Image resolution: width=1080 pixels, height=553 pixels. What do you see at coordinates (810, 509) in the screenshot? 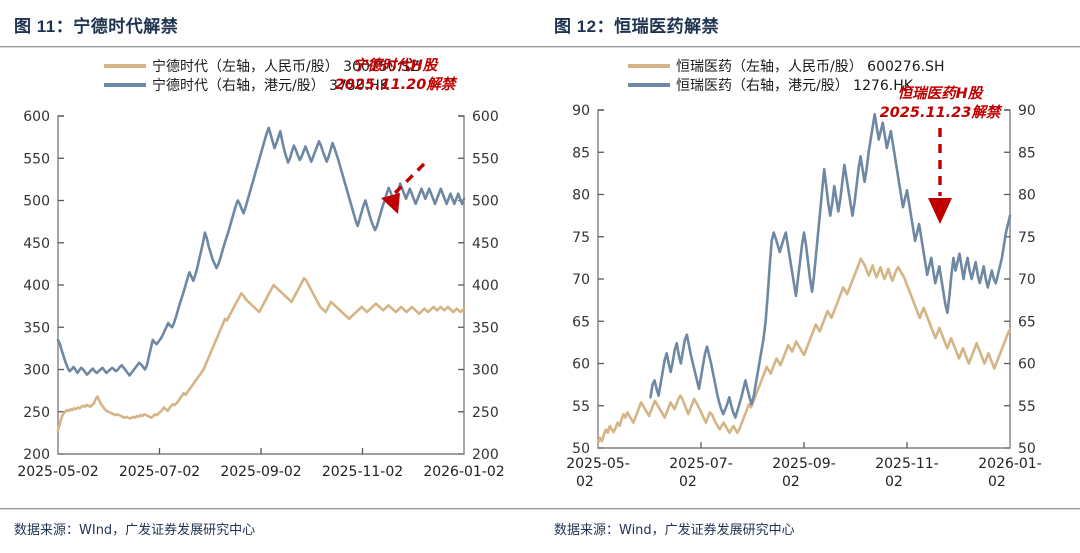
I see `figure-12-bottom-divider` at bounding box center [810, 509].